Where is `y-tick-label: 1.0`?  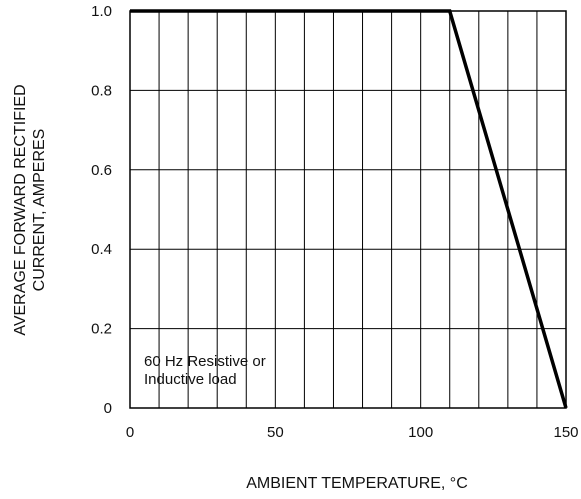
y-tick-label: 1.0 is located at coordinates (101, 11).